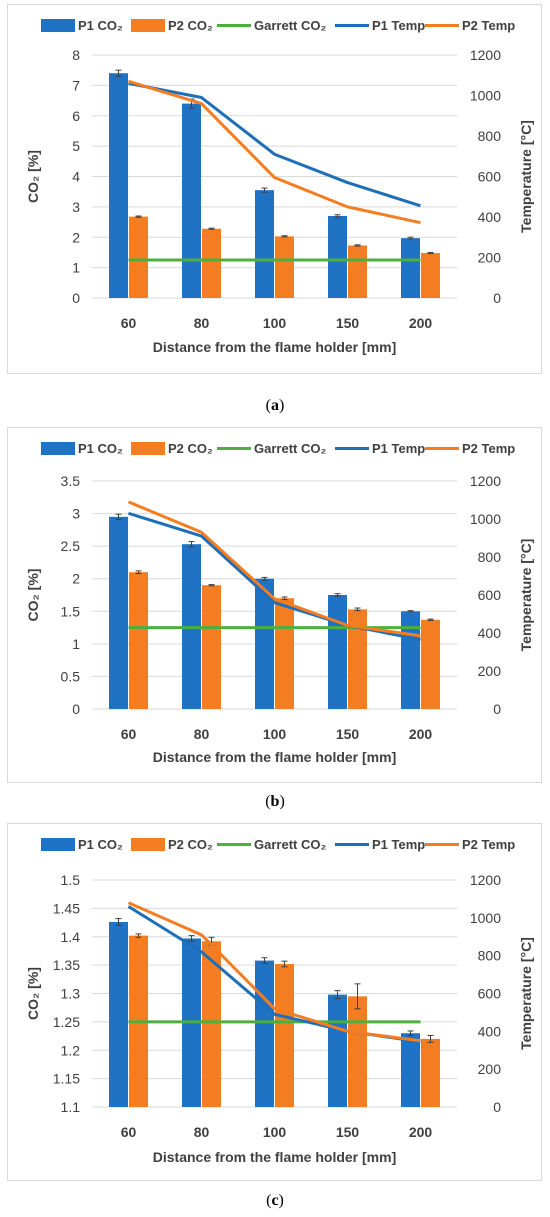  I want to click on x-tick-label: 60, so click(129, 1132).